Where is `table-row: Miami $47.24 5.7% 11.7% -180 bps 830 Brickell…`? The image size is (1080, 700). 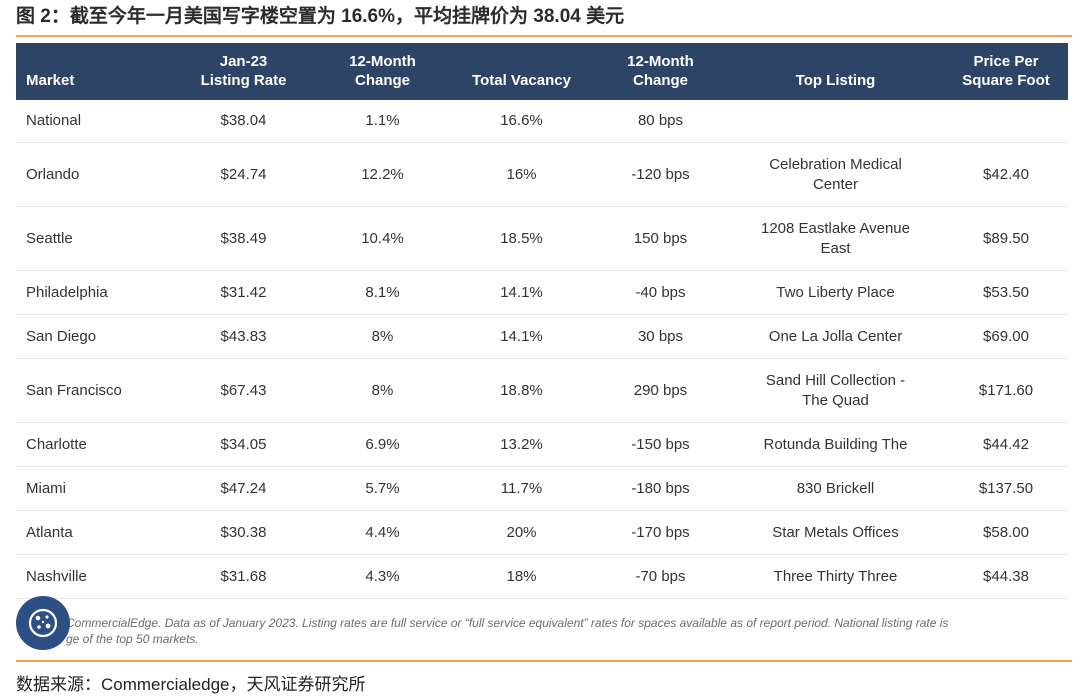 table-row: Miami $47.24 5.7% 11.7% -180 bps 830 Brickell… is located at coordinates (542, 489).